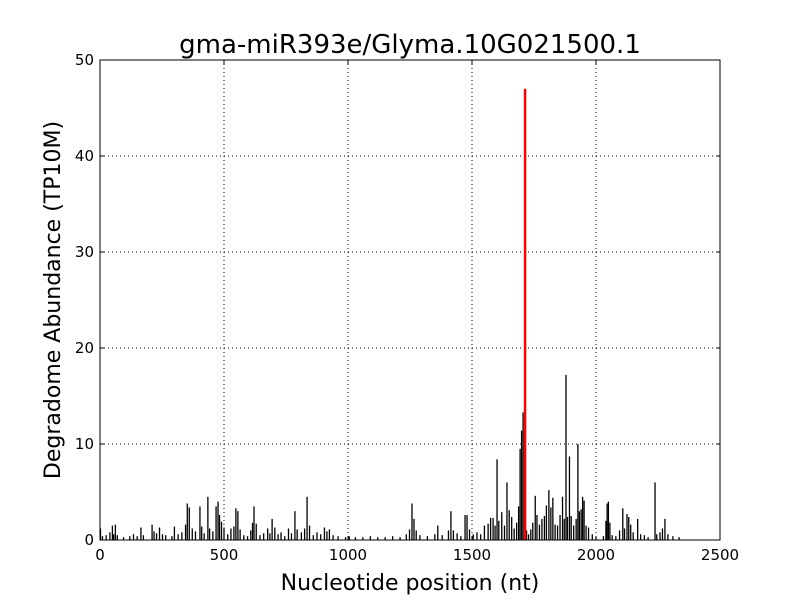 Image resolution: width=800 pixels, height=604 pixels. I want to click on x-tick-label: 500, so click(224, 555).